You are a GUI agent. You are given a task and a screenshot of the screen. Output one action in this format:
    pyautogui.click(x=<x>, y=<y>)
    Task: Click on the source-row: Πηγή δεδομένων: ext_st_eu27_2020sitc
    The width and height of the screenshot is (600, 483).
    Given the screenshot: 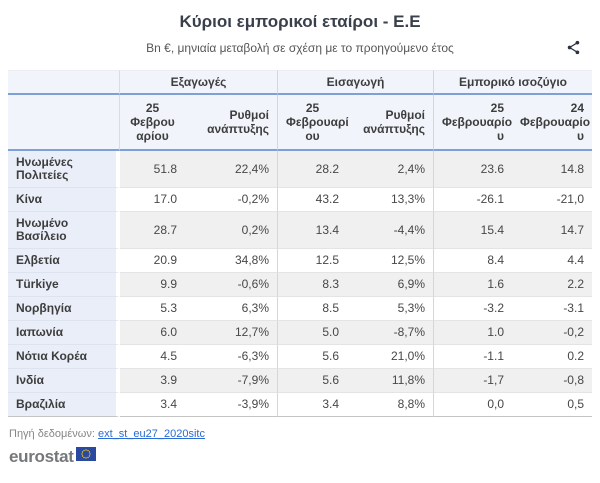 What is the action you would take?
    pyautogui.click(x=304, y=434)
    